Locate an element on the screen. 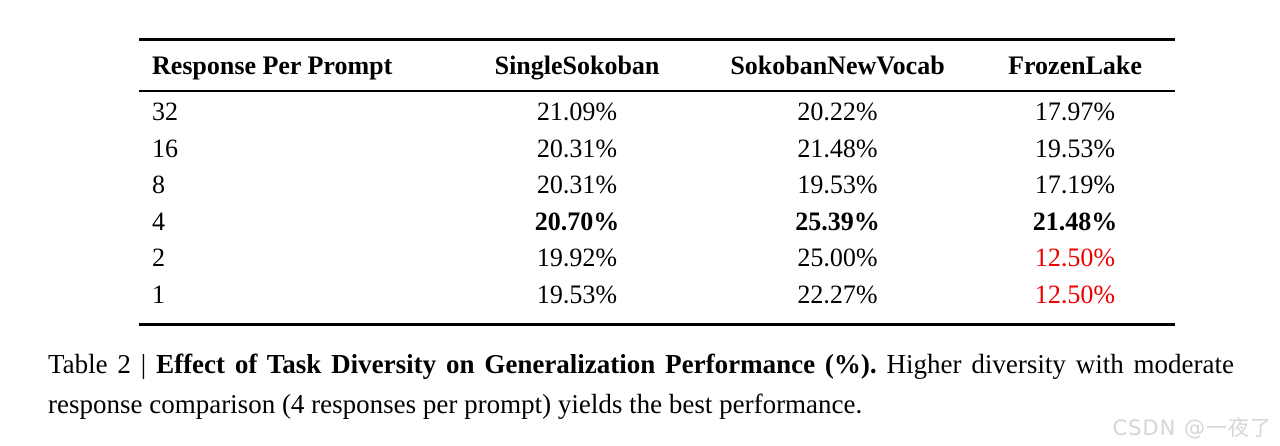 This screenshot has width=1280, height=446. table-cell: 8 is located at coordinates (158, 185).